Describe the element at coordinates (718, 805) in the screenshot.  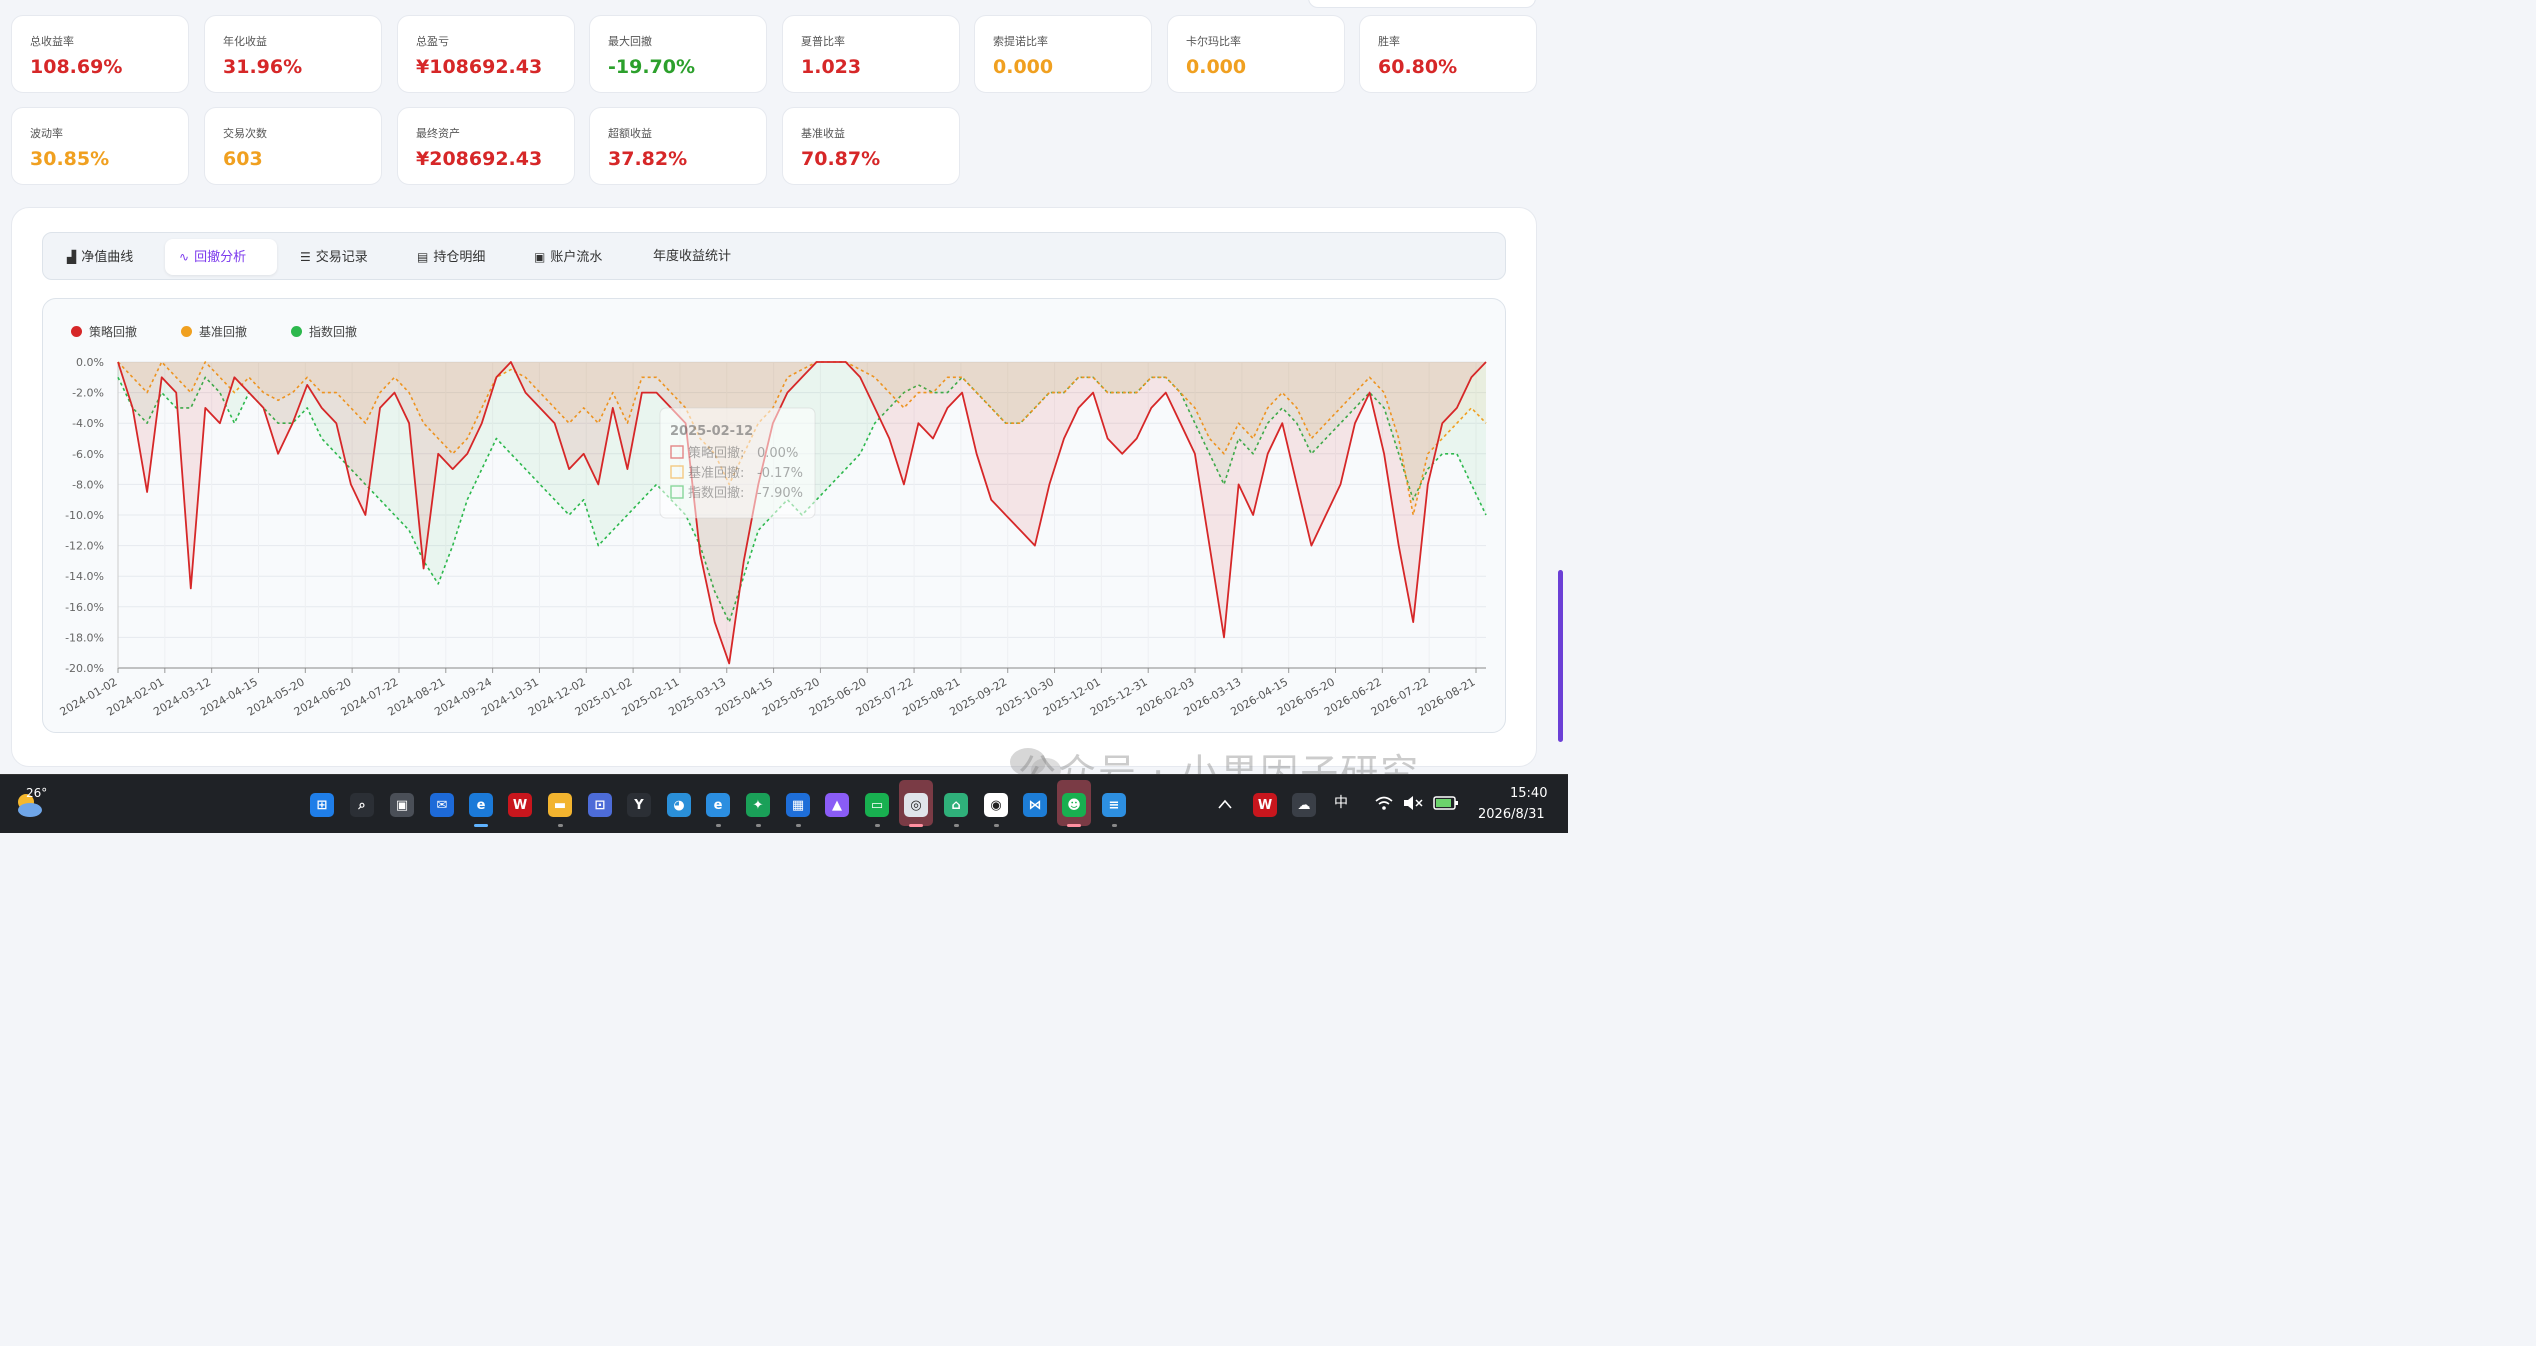
I see `edge-ai-icon: e` at that location.